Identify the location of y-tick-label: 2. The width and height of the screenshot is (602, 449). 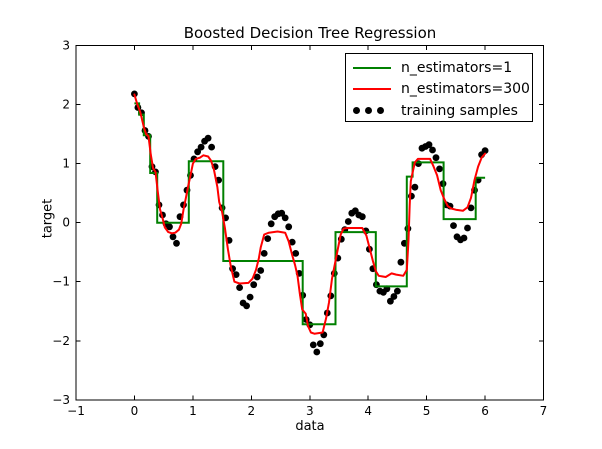
(66, 105).